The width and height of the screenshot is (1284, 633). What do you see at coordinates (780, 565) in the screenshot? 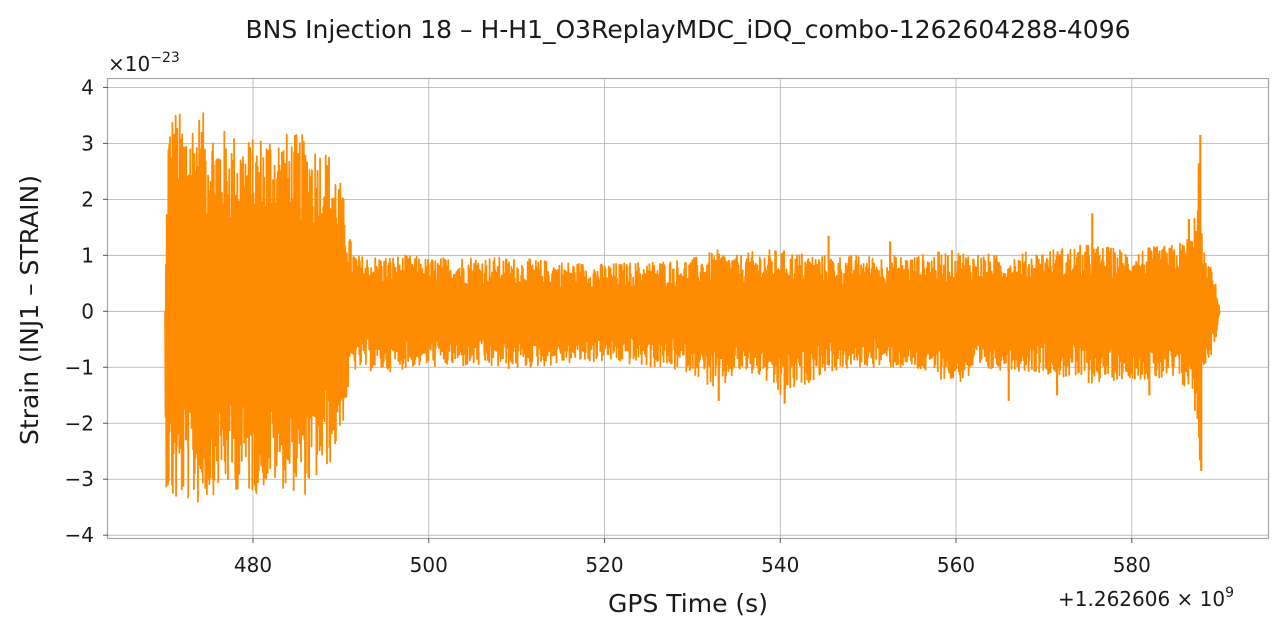
I see `x-tick-label: 540` at bounding box center [780, 565].